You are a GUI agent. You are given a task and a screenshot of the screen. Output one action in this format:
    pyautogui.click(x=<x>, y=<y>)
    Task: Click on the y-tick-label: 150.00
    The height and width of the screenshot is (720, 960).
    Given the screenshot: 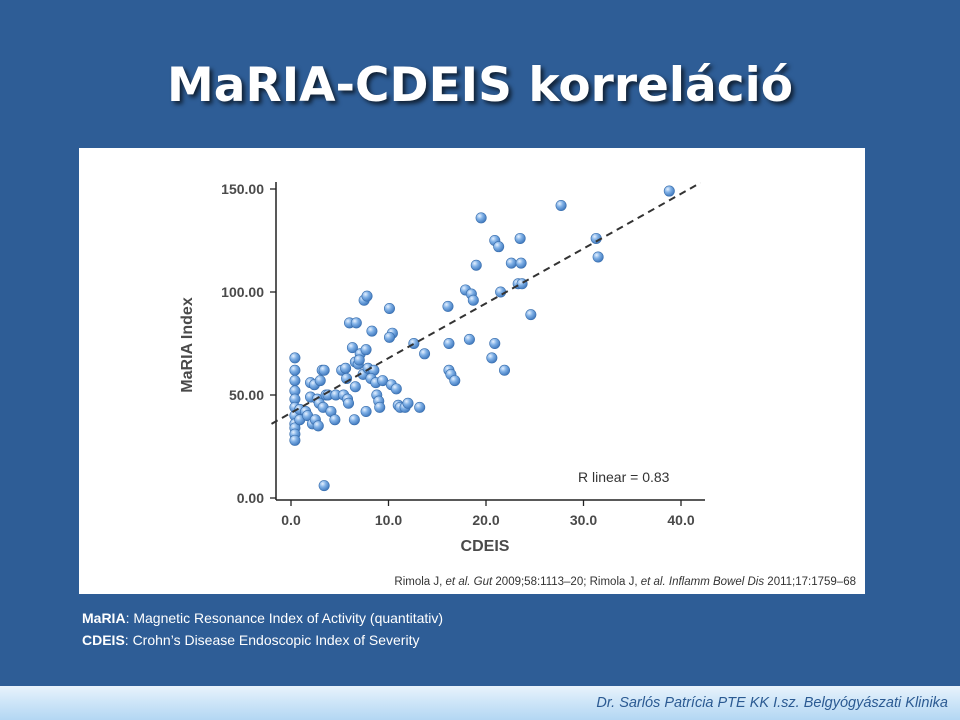 What is the action you would take?
    pyautogui.click(x=242, y=189)
    